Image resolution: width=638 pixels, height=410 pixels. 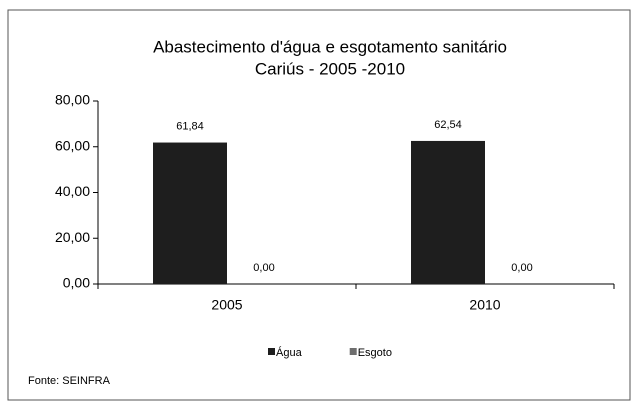 I want to click on legend-label: Água, so click(x=289, y=352).